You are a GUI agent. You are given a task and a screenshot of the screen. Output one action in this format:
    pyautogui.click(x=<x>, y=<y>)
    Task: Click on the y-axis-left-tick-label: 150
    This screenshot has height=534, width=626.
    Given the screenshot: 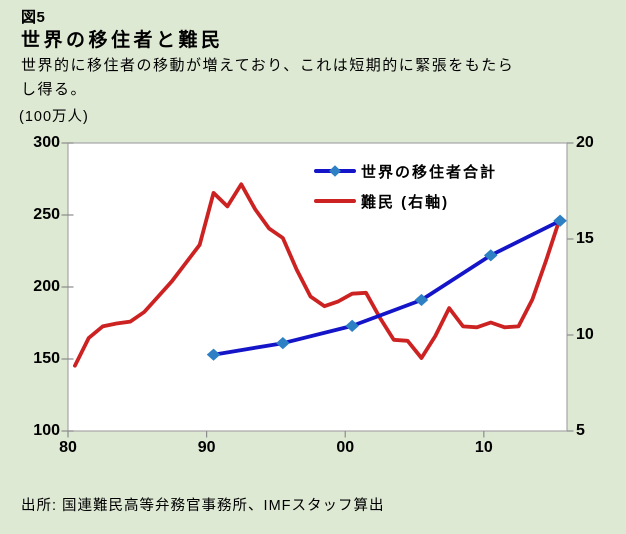 What is the action you would take?
    pyautogui.click(x=46, y=358)
    